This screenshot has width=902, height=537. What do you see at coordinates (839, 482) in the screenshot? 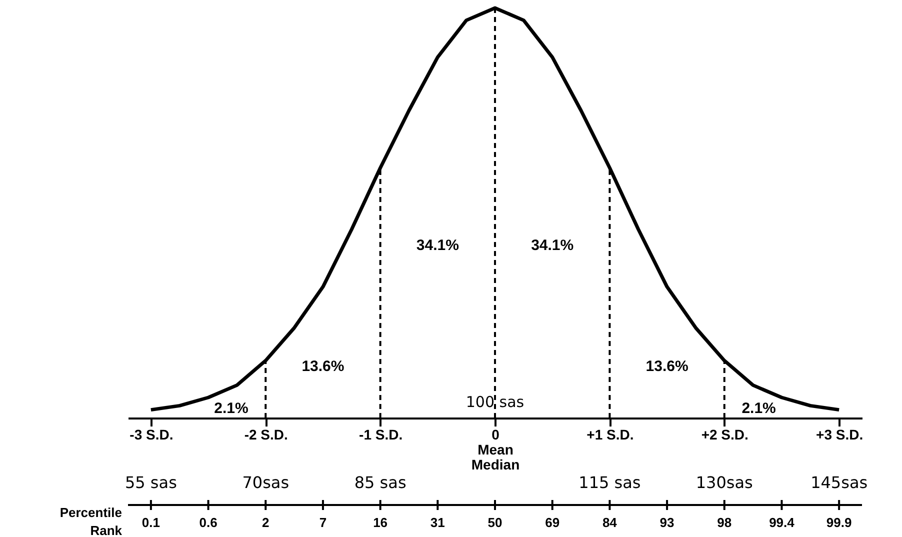
I see `text: 145sas` at bounding box center [839, 482].